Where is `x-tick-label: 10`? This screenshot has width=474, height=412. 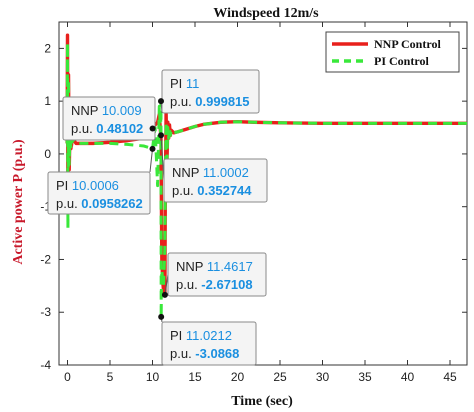 x-tick-label: 10 is located at coordinates (153, 377).